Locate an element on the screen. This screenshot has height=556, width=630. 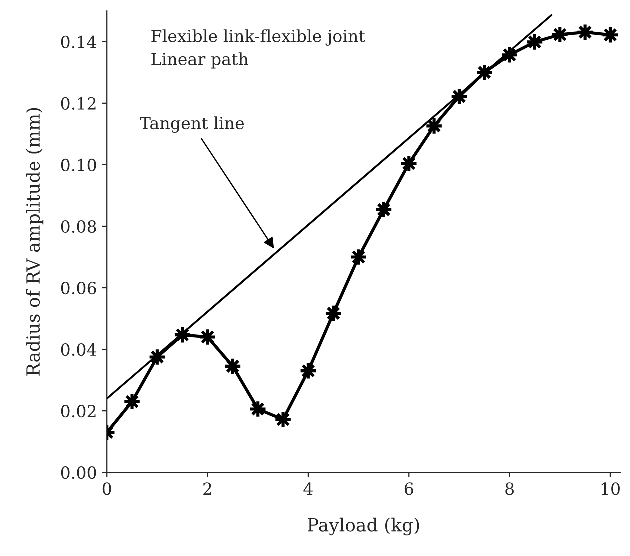
y-tick-label: 0.12 is located at coordinates (78, 103).